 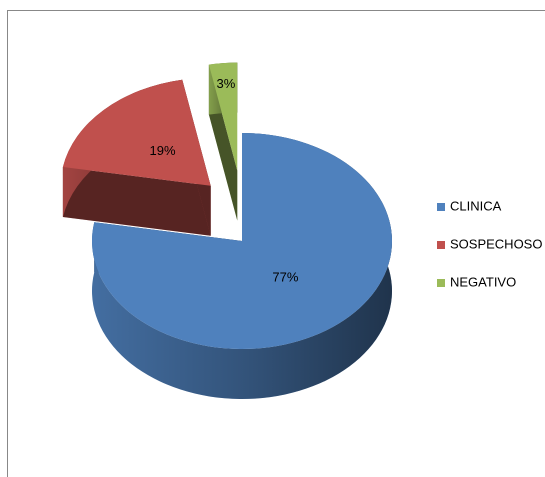 What do you see at coordinates (483, 281) in the screenshot?
I see `legend-label: NEGATIVO` at bounding box center [483, 281].